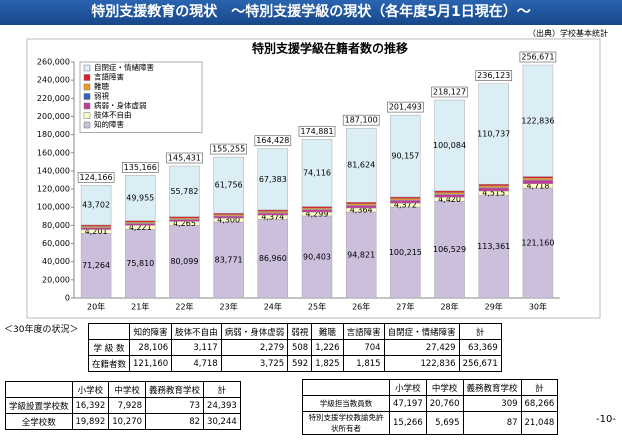 The height and width of the screenshot is (441, 622). What do you see at coordinates (606, 419) in the screenshot?
I see `page-number: -10-` at bounding box center [606, 419].